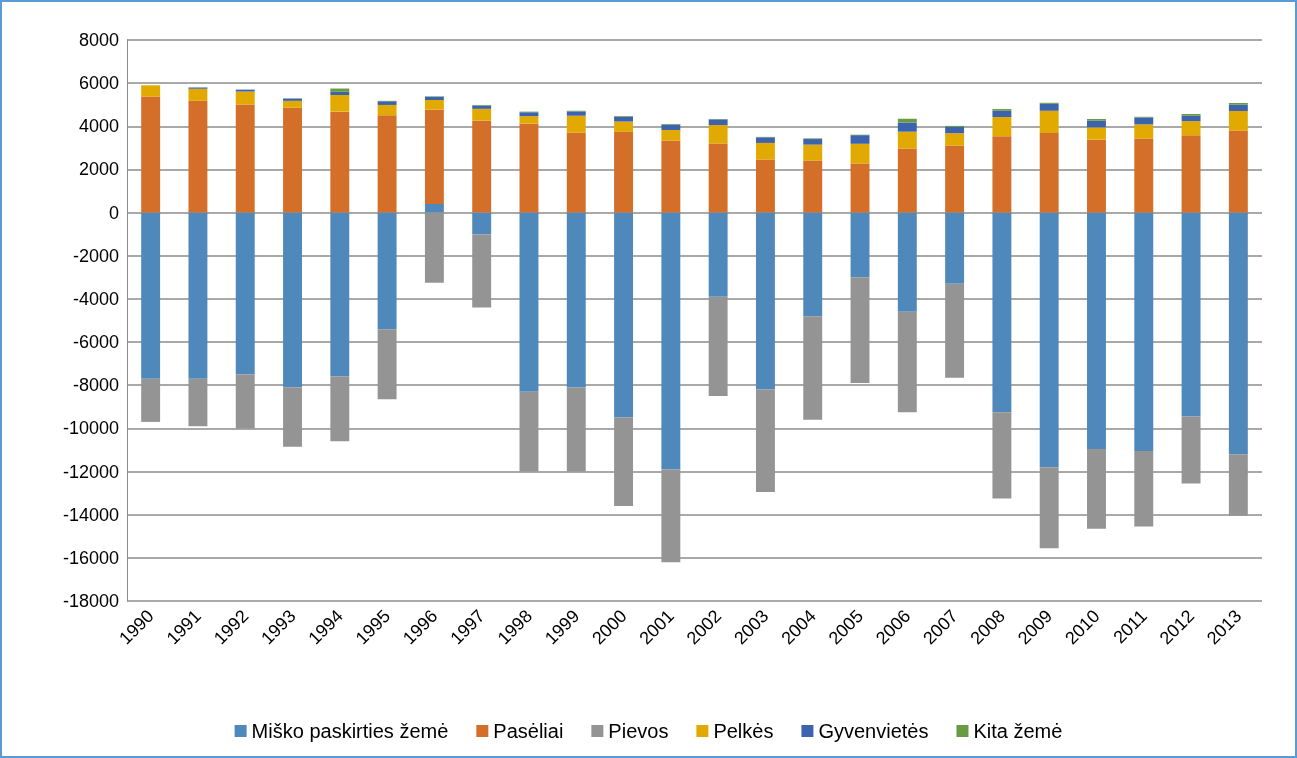 Image resolution: width=1297 pixels, height=758 pixels. I want to click on y-tick-label: 4000, so click(98, 126).